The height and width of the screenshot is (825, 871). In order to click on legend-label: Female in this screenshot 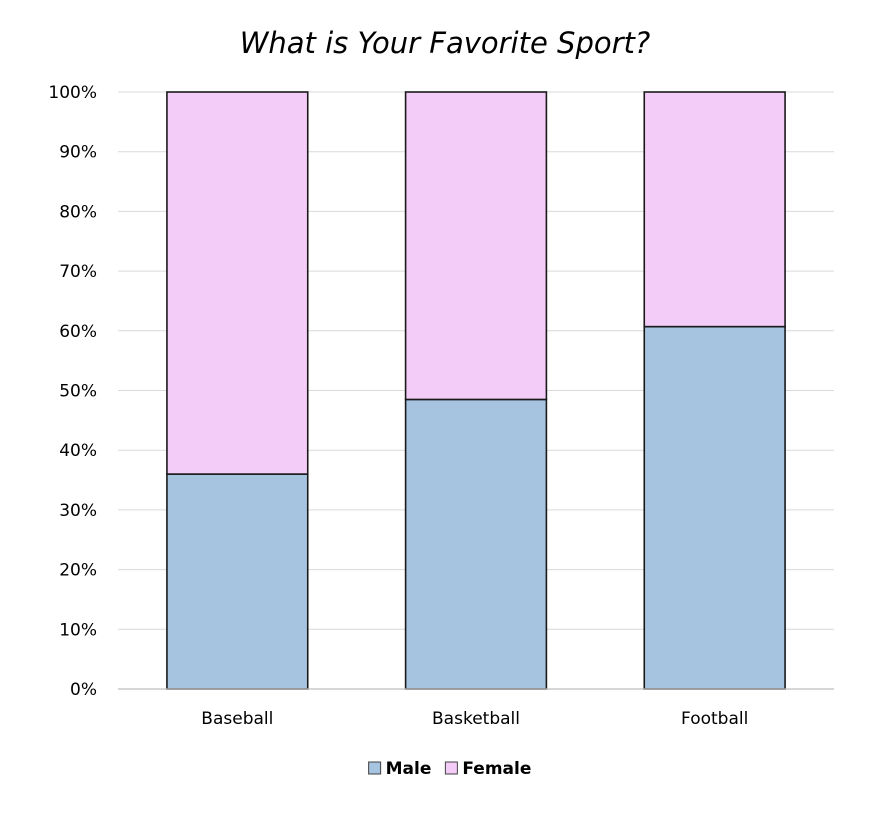, I will do `click(496, 769)`.